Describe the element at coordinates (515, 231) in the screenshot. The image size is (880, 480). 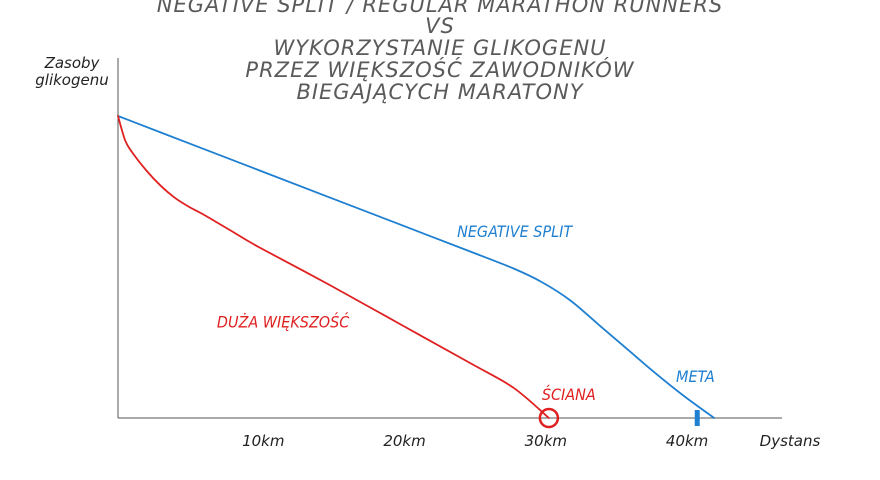
I see `annotation-0: NEGATIVE SPLIT` at that location.